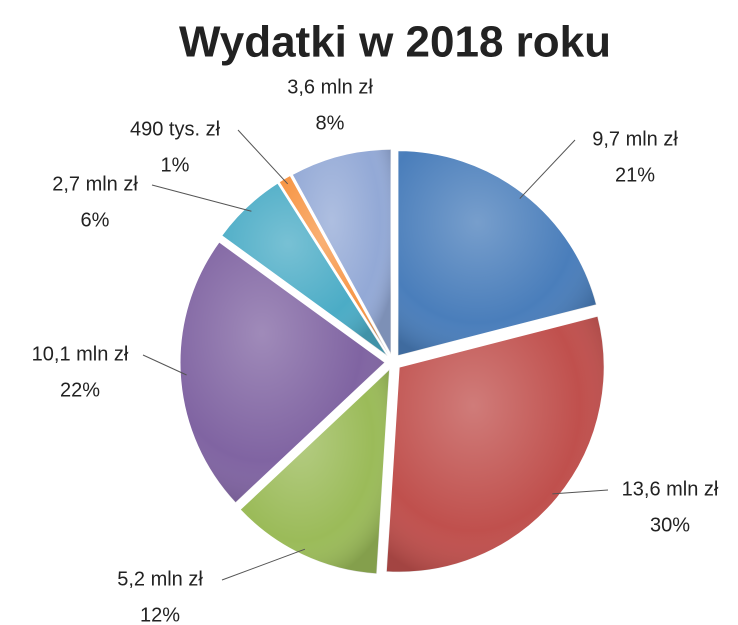  What do you see at coordinates (635, 175) in the screenshot?
I see `percent-label: 21%` at bounding box center [635, 175].